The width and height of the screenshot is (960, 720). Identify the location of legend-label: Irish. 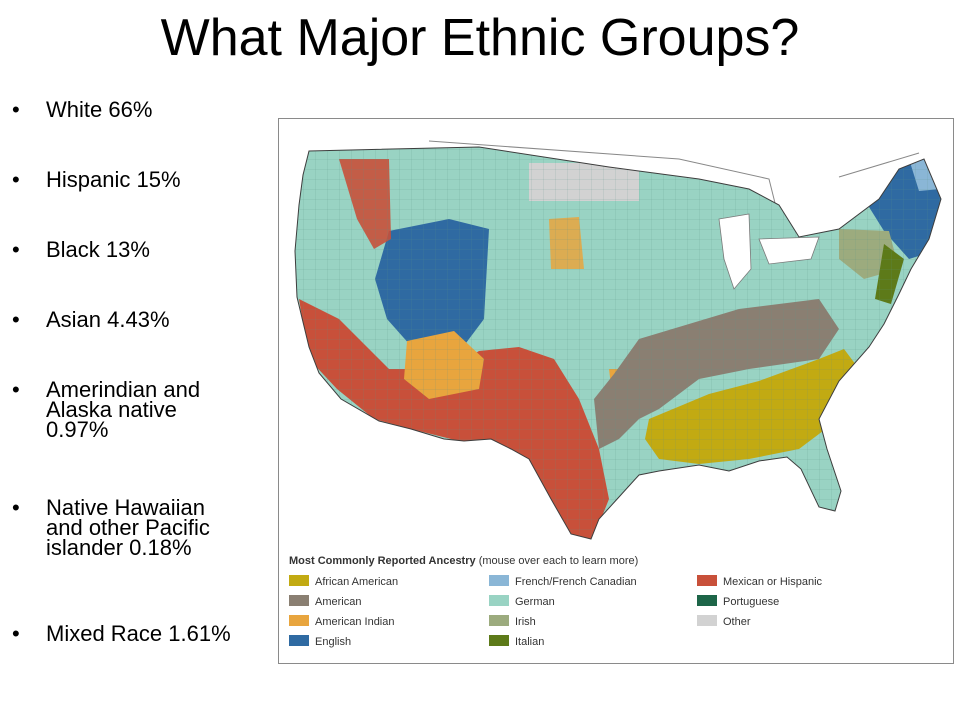
(525, 622).